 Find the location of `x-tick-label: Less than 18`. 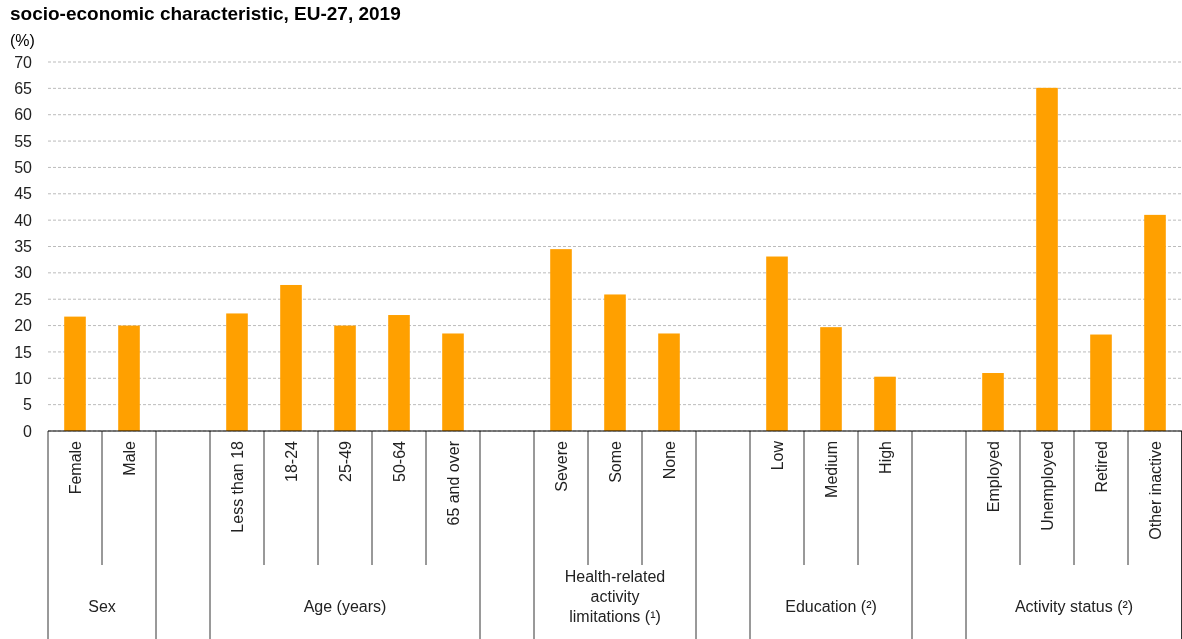

x-tick-label: Less than 18 is located at coordinates (237, 486).